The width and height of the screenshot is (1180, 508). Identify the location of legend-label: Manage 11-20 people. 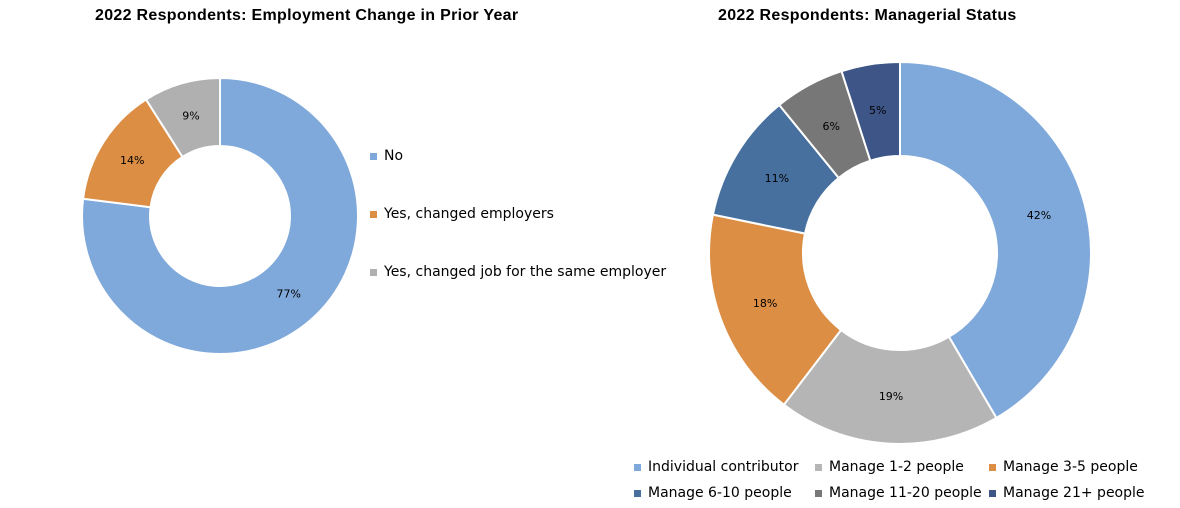
(905, 493).